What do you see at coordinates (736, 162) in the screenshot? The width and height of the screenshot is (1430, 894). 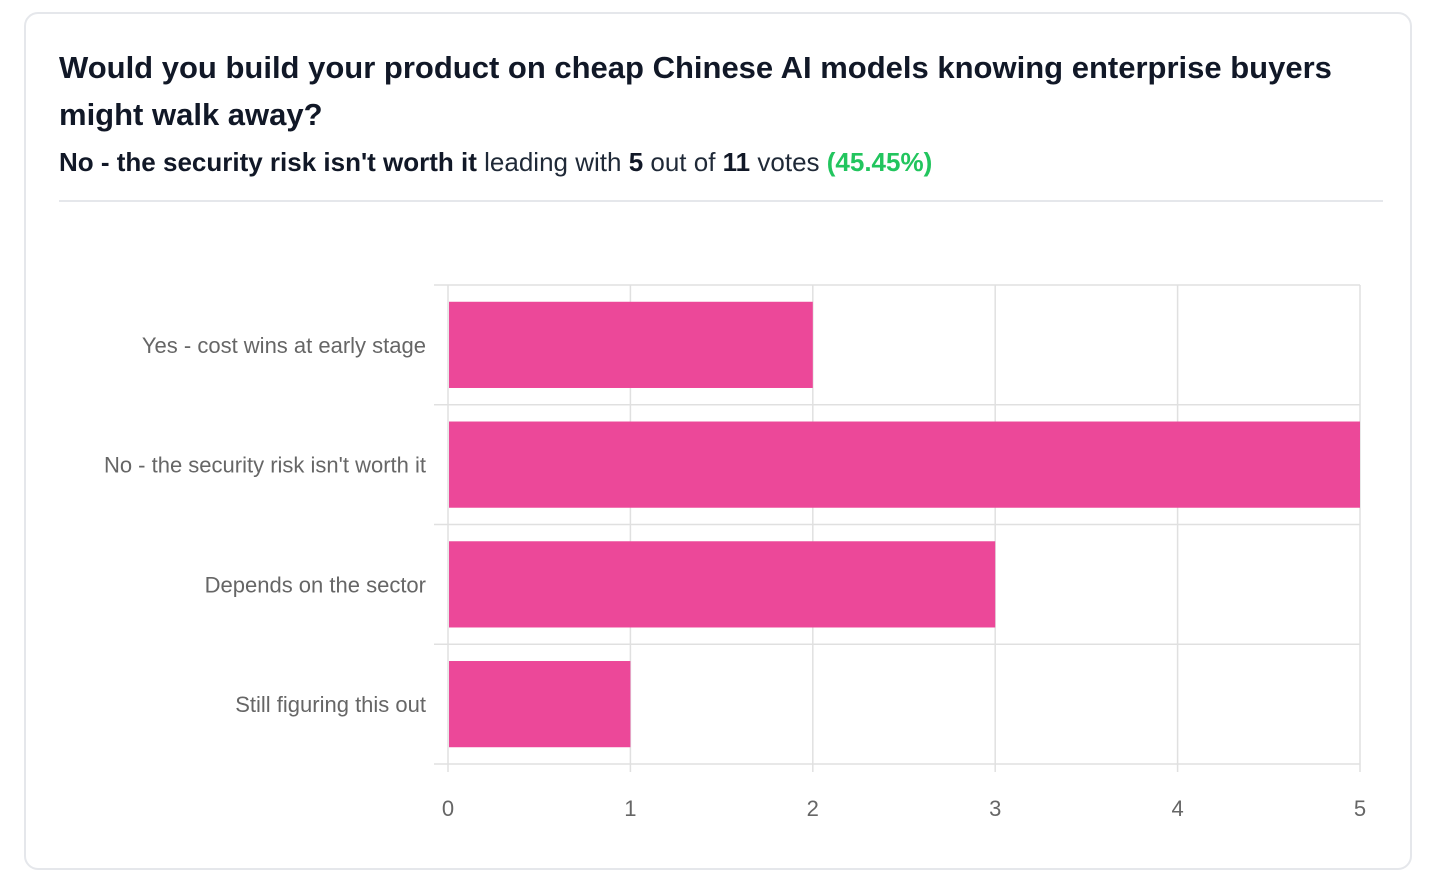 I see `total-votes: 11` at bounding box center [736, 162].